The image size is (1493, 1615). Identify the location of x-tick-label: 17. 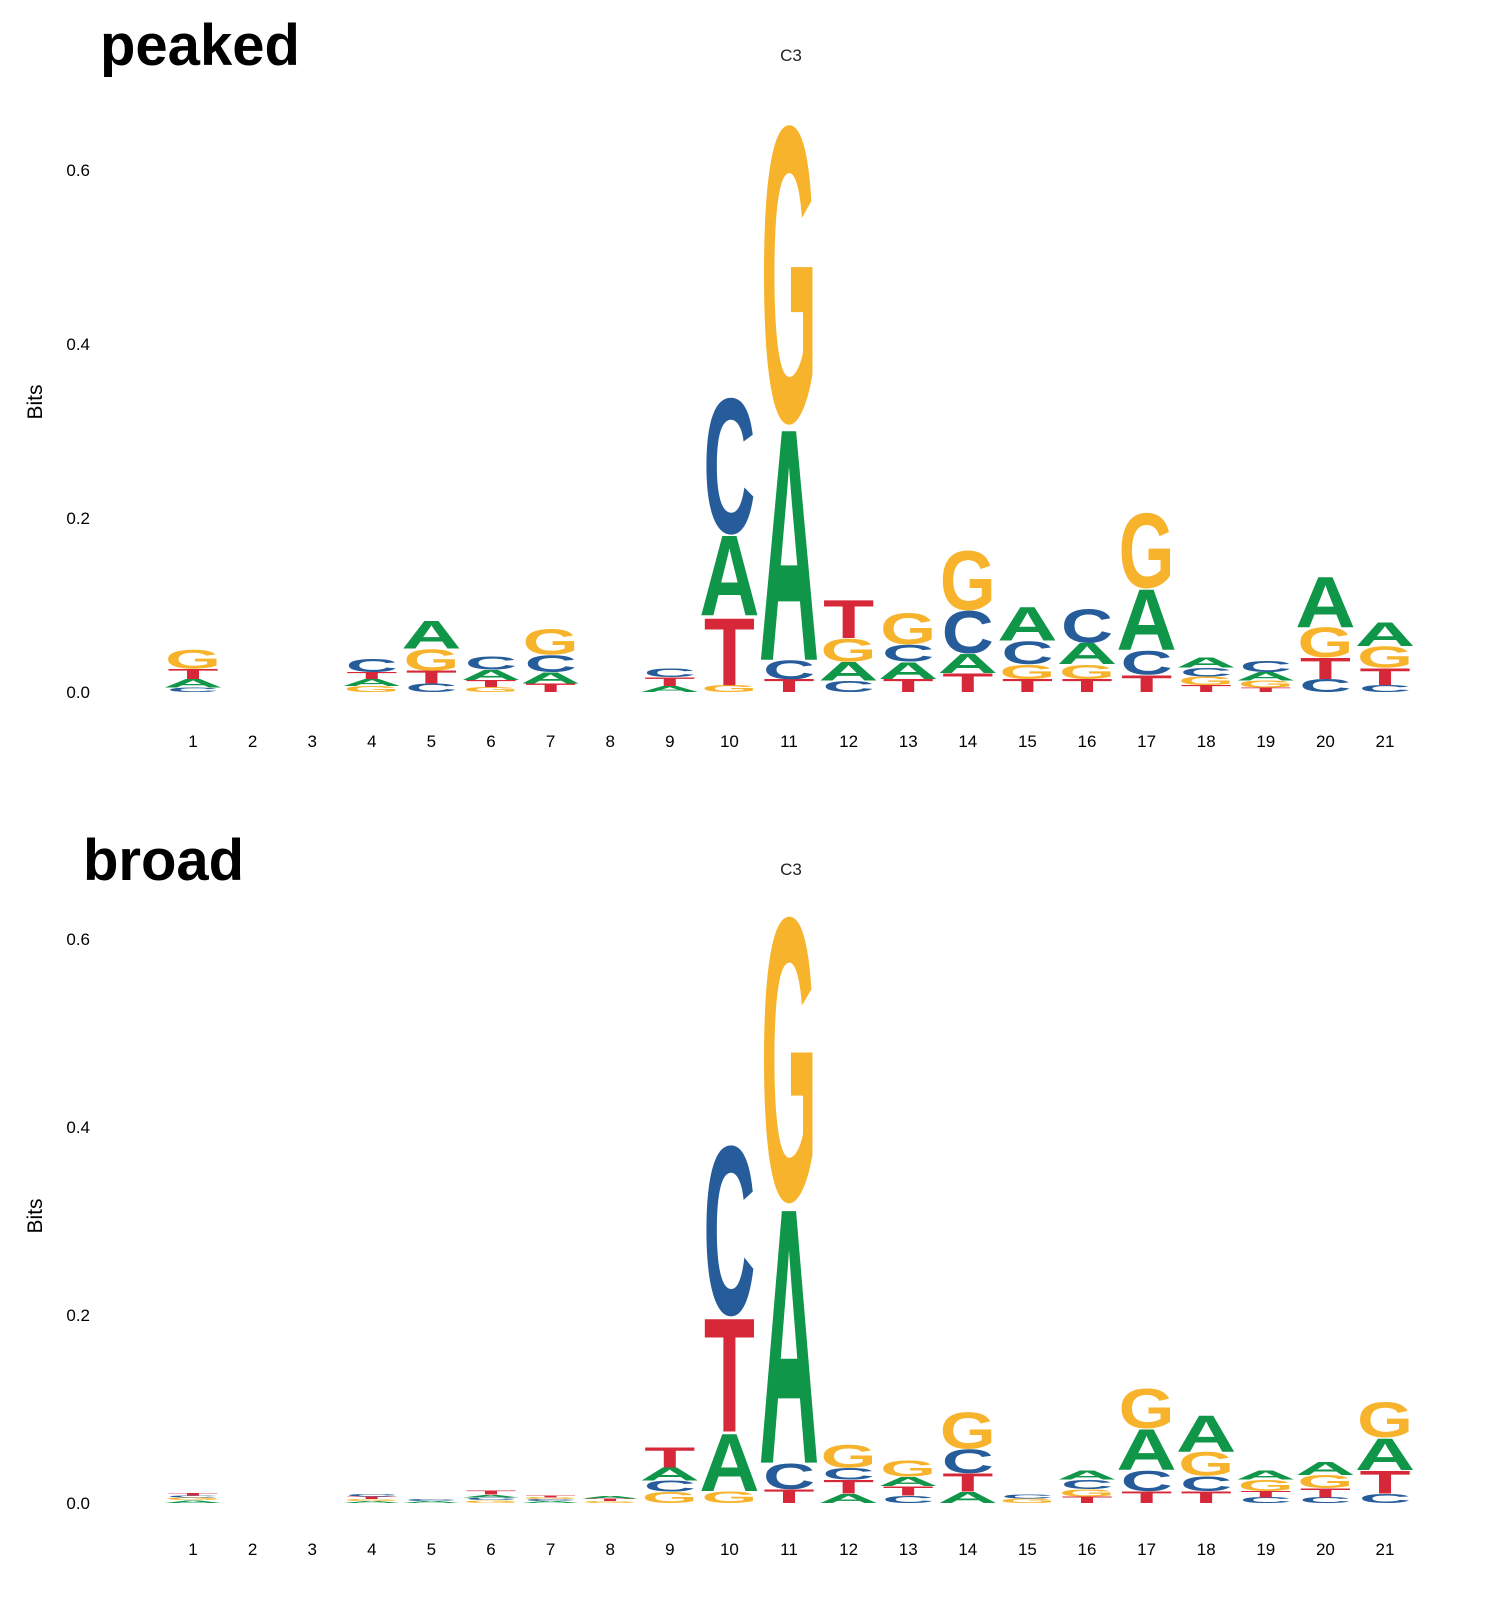
(1146, 1549).